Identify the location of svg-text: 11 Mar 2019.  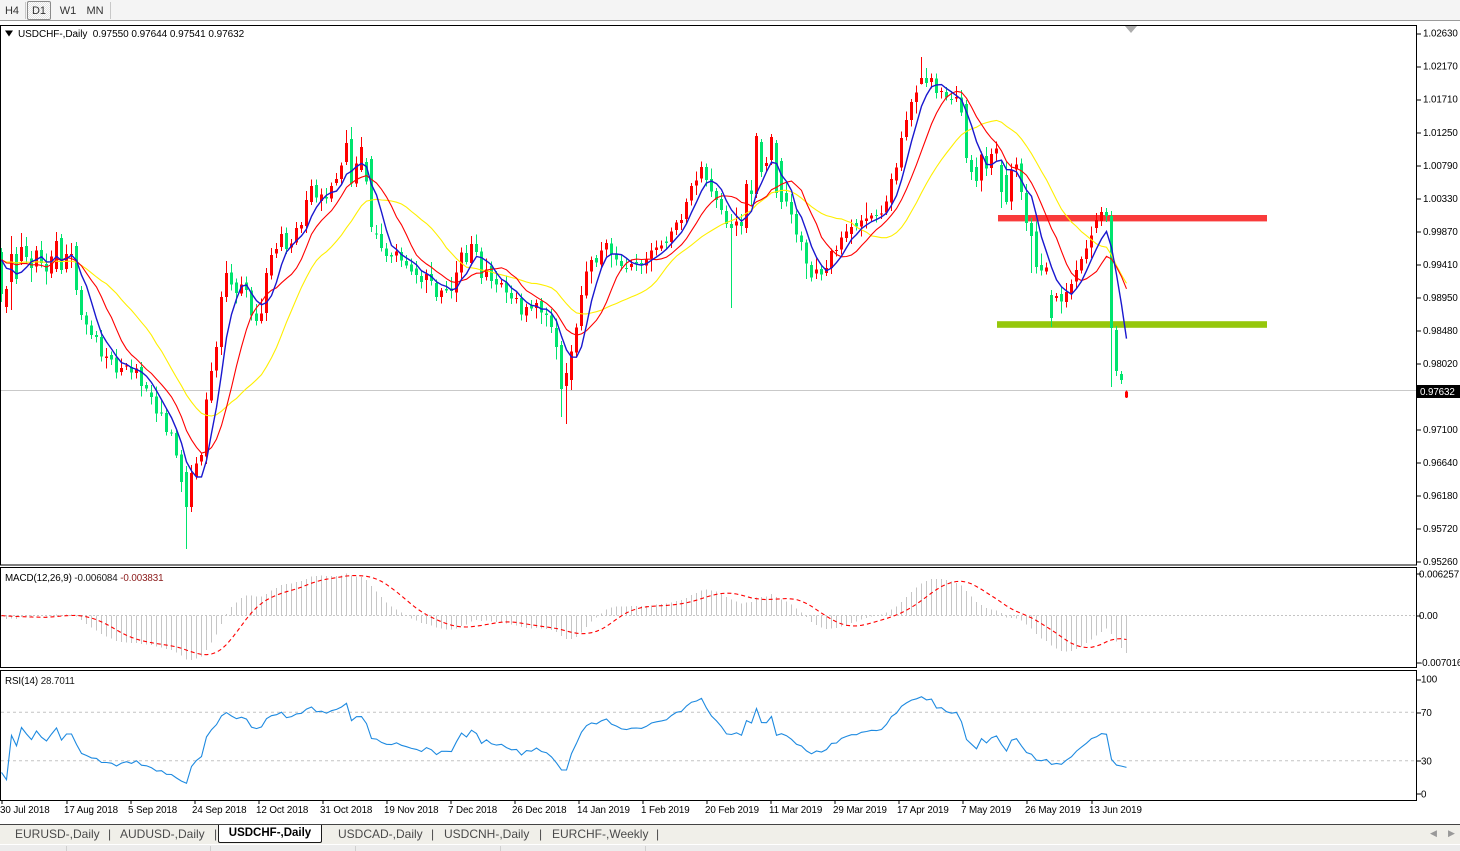
(795, 810).